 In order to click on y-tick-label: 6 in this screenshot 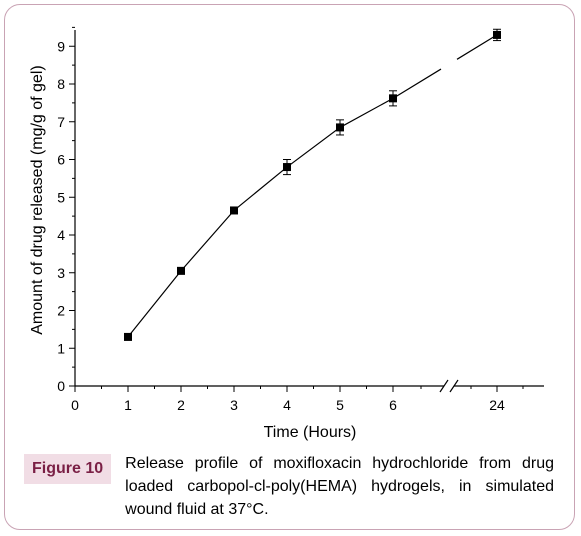, I will do `click(61, 160)`.